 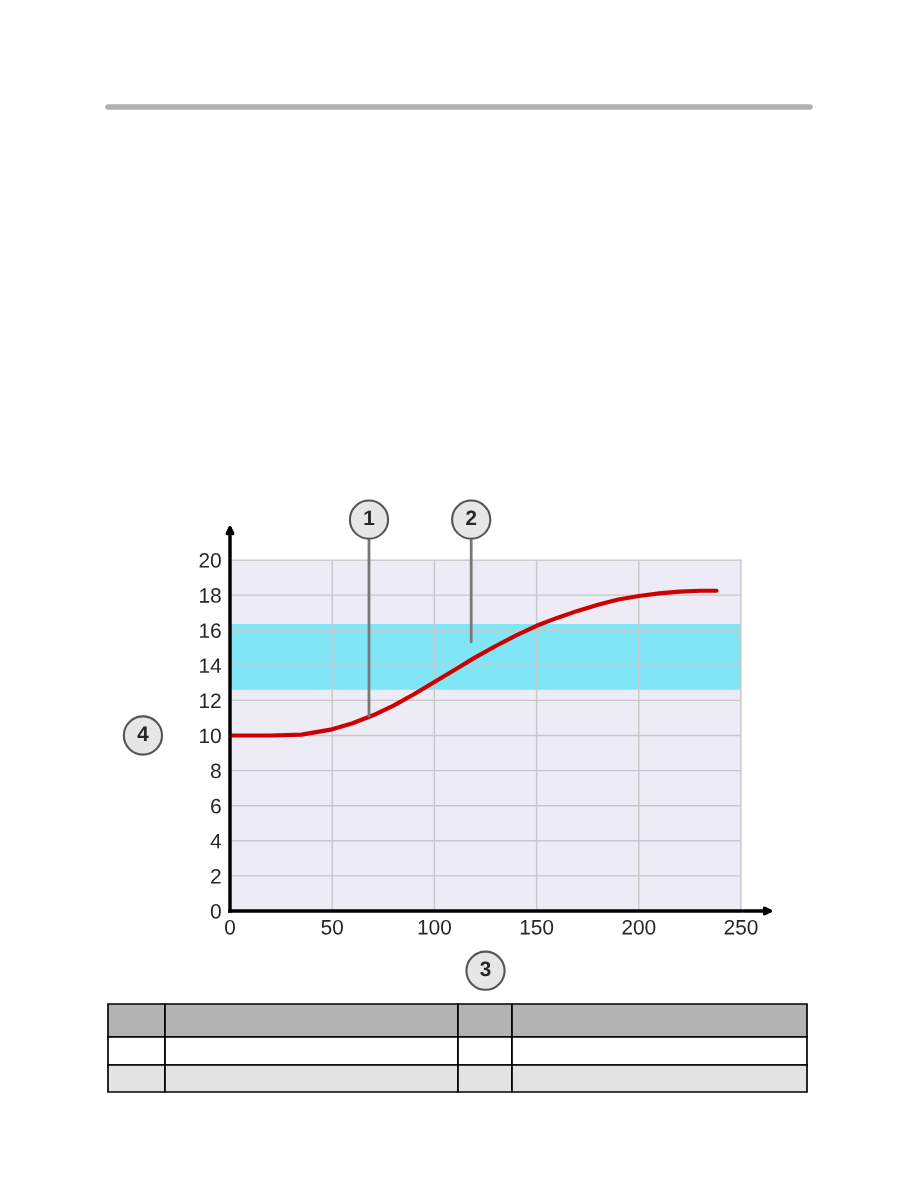 I want to click on x-tick-label: 250, so click(x=741, y=927).